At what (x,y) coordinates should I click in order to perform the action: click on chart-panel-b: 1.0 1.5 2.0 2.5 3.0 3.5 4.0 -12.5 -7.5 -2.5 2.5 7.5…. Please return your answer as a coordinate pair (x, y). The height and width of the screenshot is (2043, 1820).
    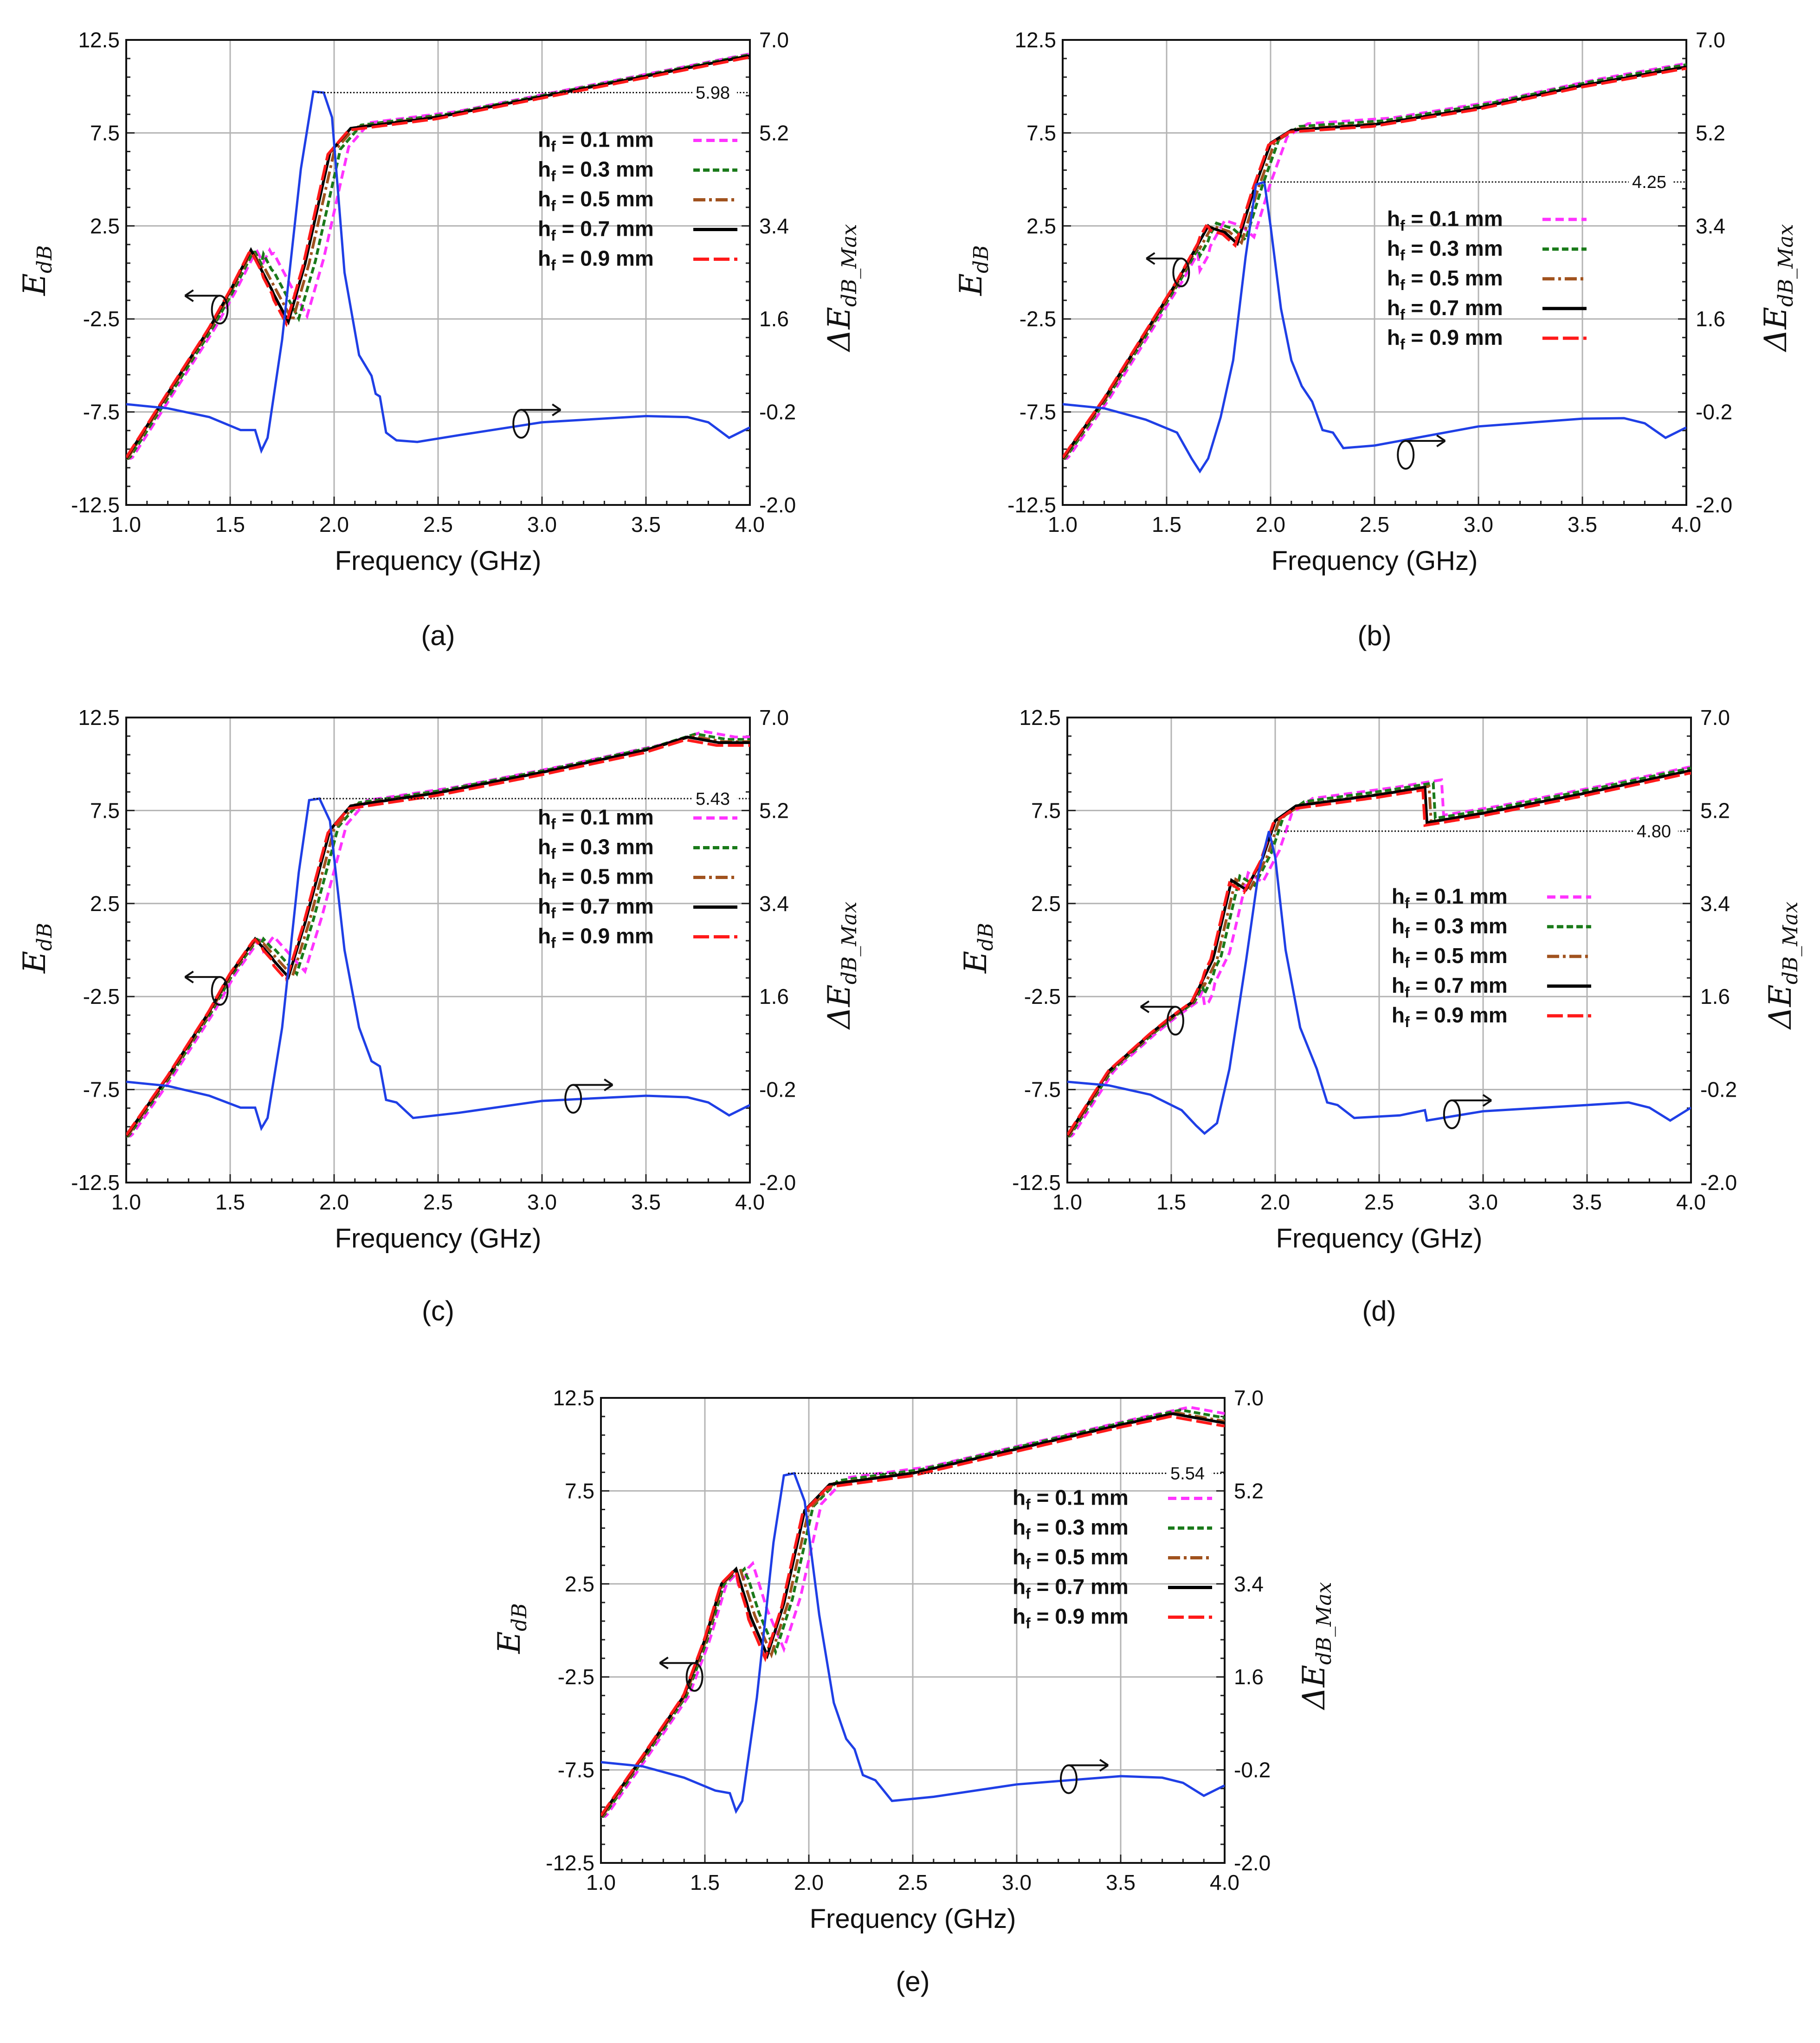
    Looking at the image, I should click on (1375, 339).